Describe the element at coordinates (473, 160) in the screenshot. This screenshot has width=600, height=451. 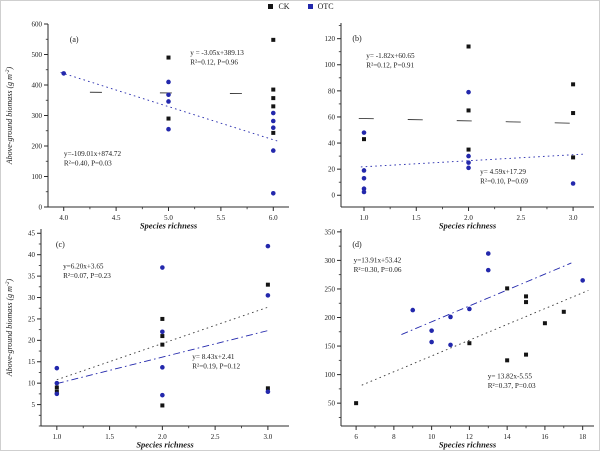
I see `regression-line-otc` at that location.